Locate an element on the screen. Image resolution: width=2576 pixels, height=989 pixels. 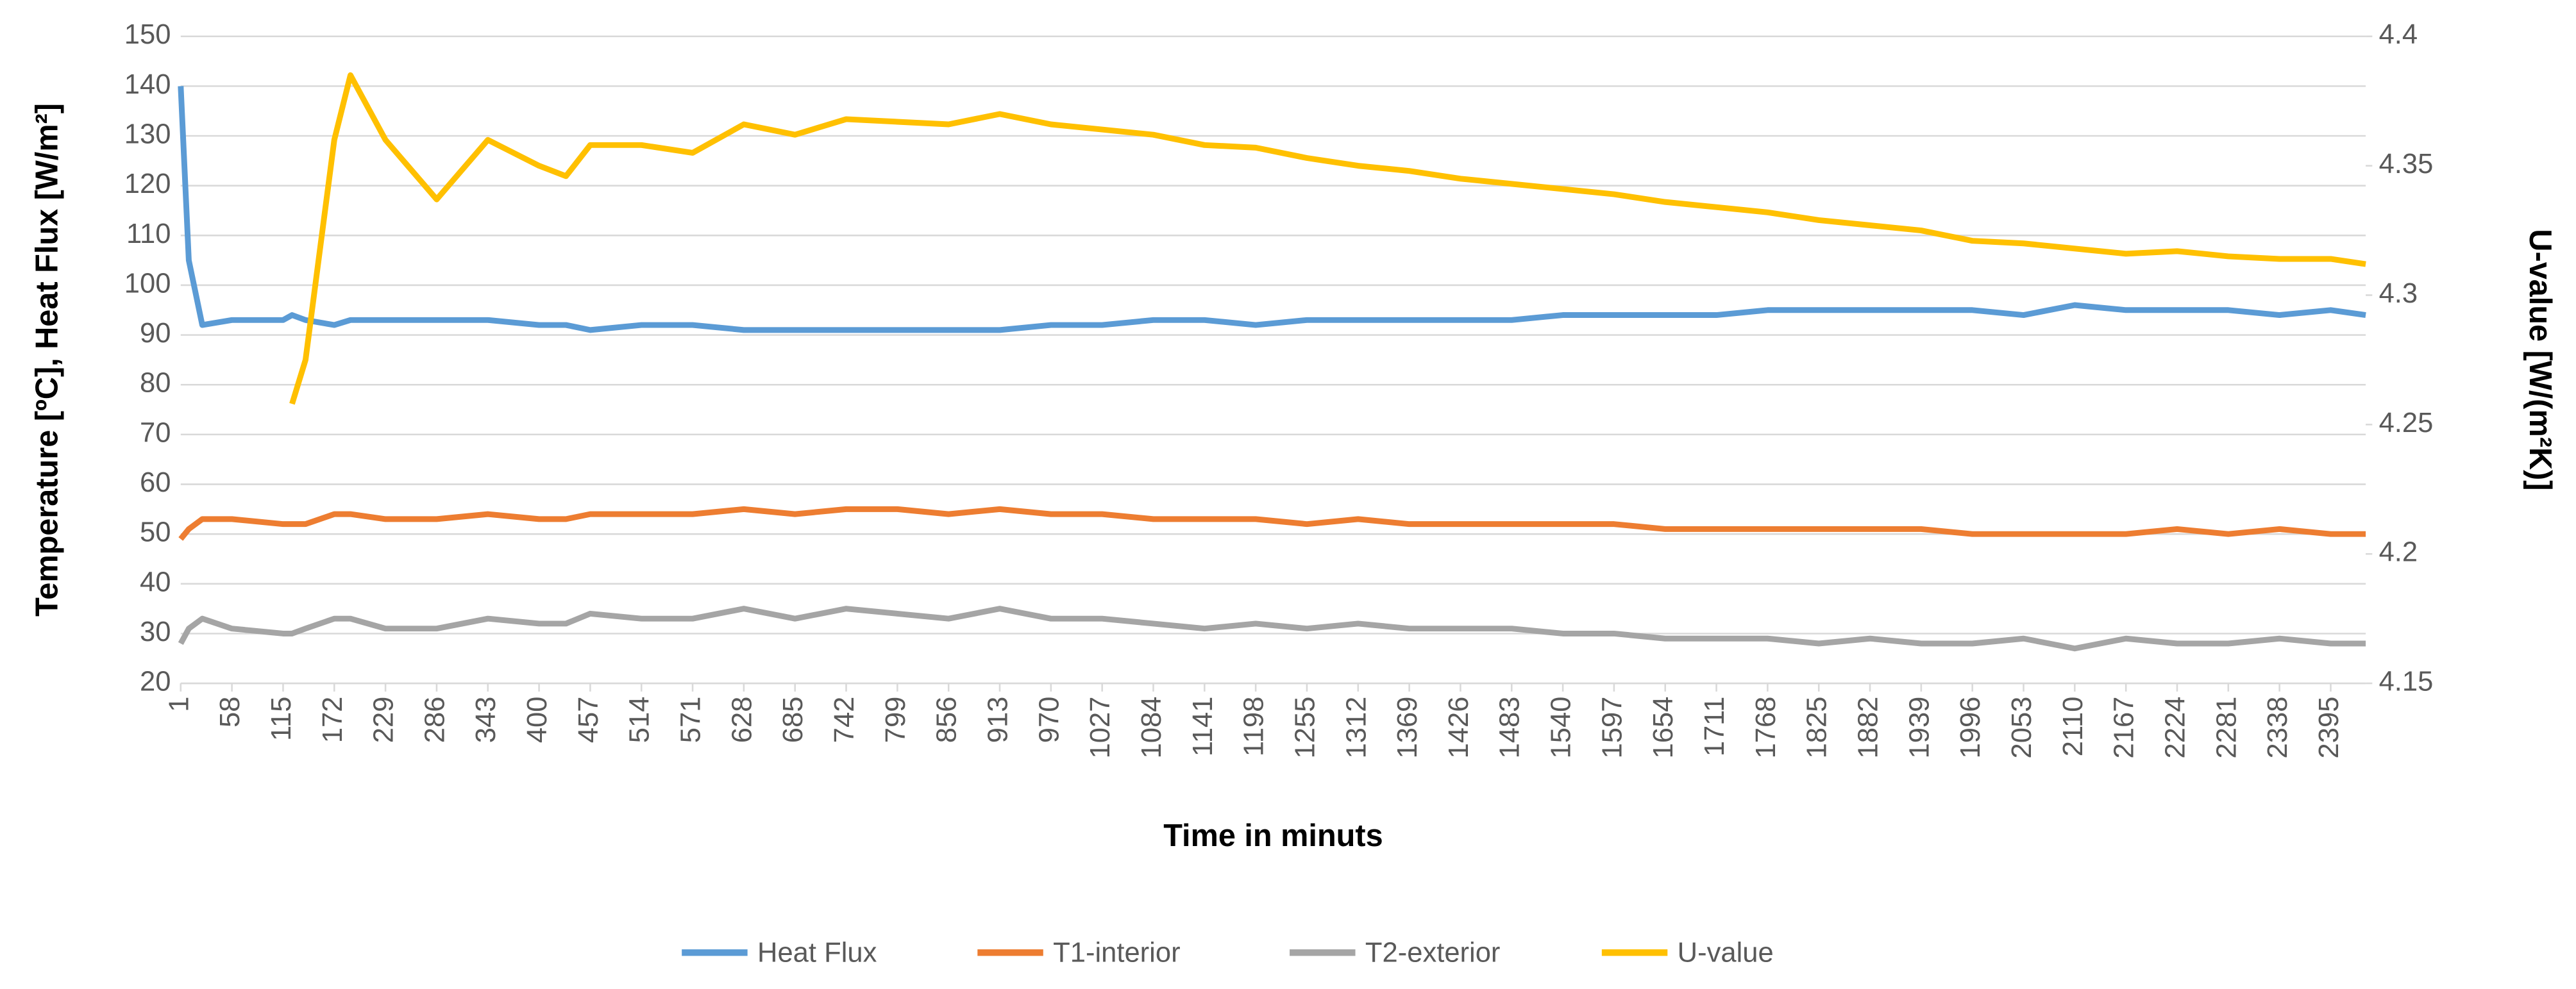
y2-tick-label: 4.3 is located at coordinates (2398, 293).